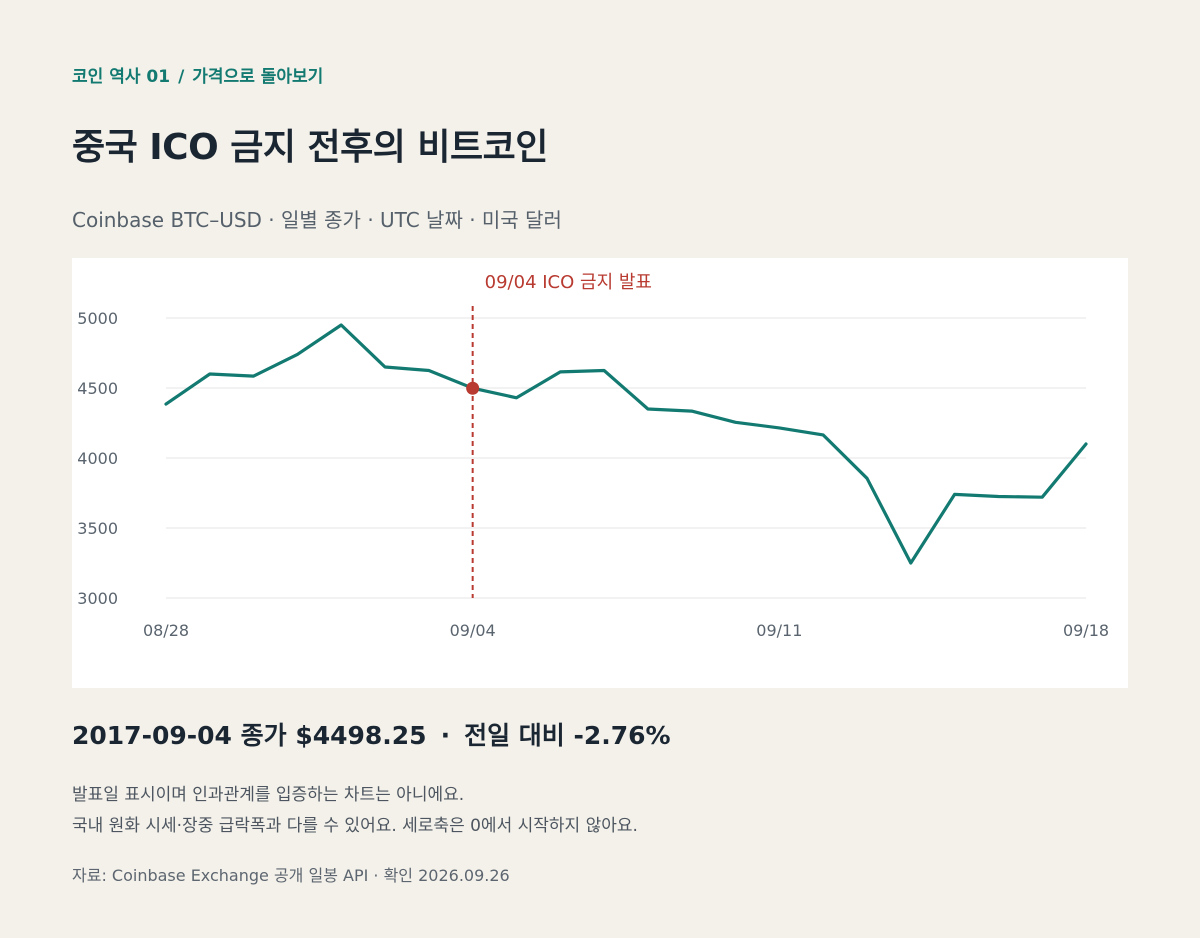  I want to click on y-tick-label: 4500, so click(97, 388).